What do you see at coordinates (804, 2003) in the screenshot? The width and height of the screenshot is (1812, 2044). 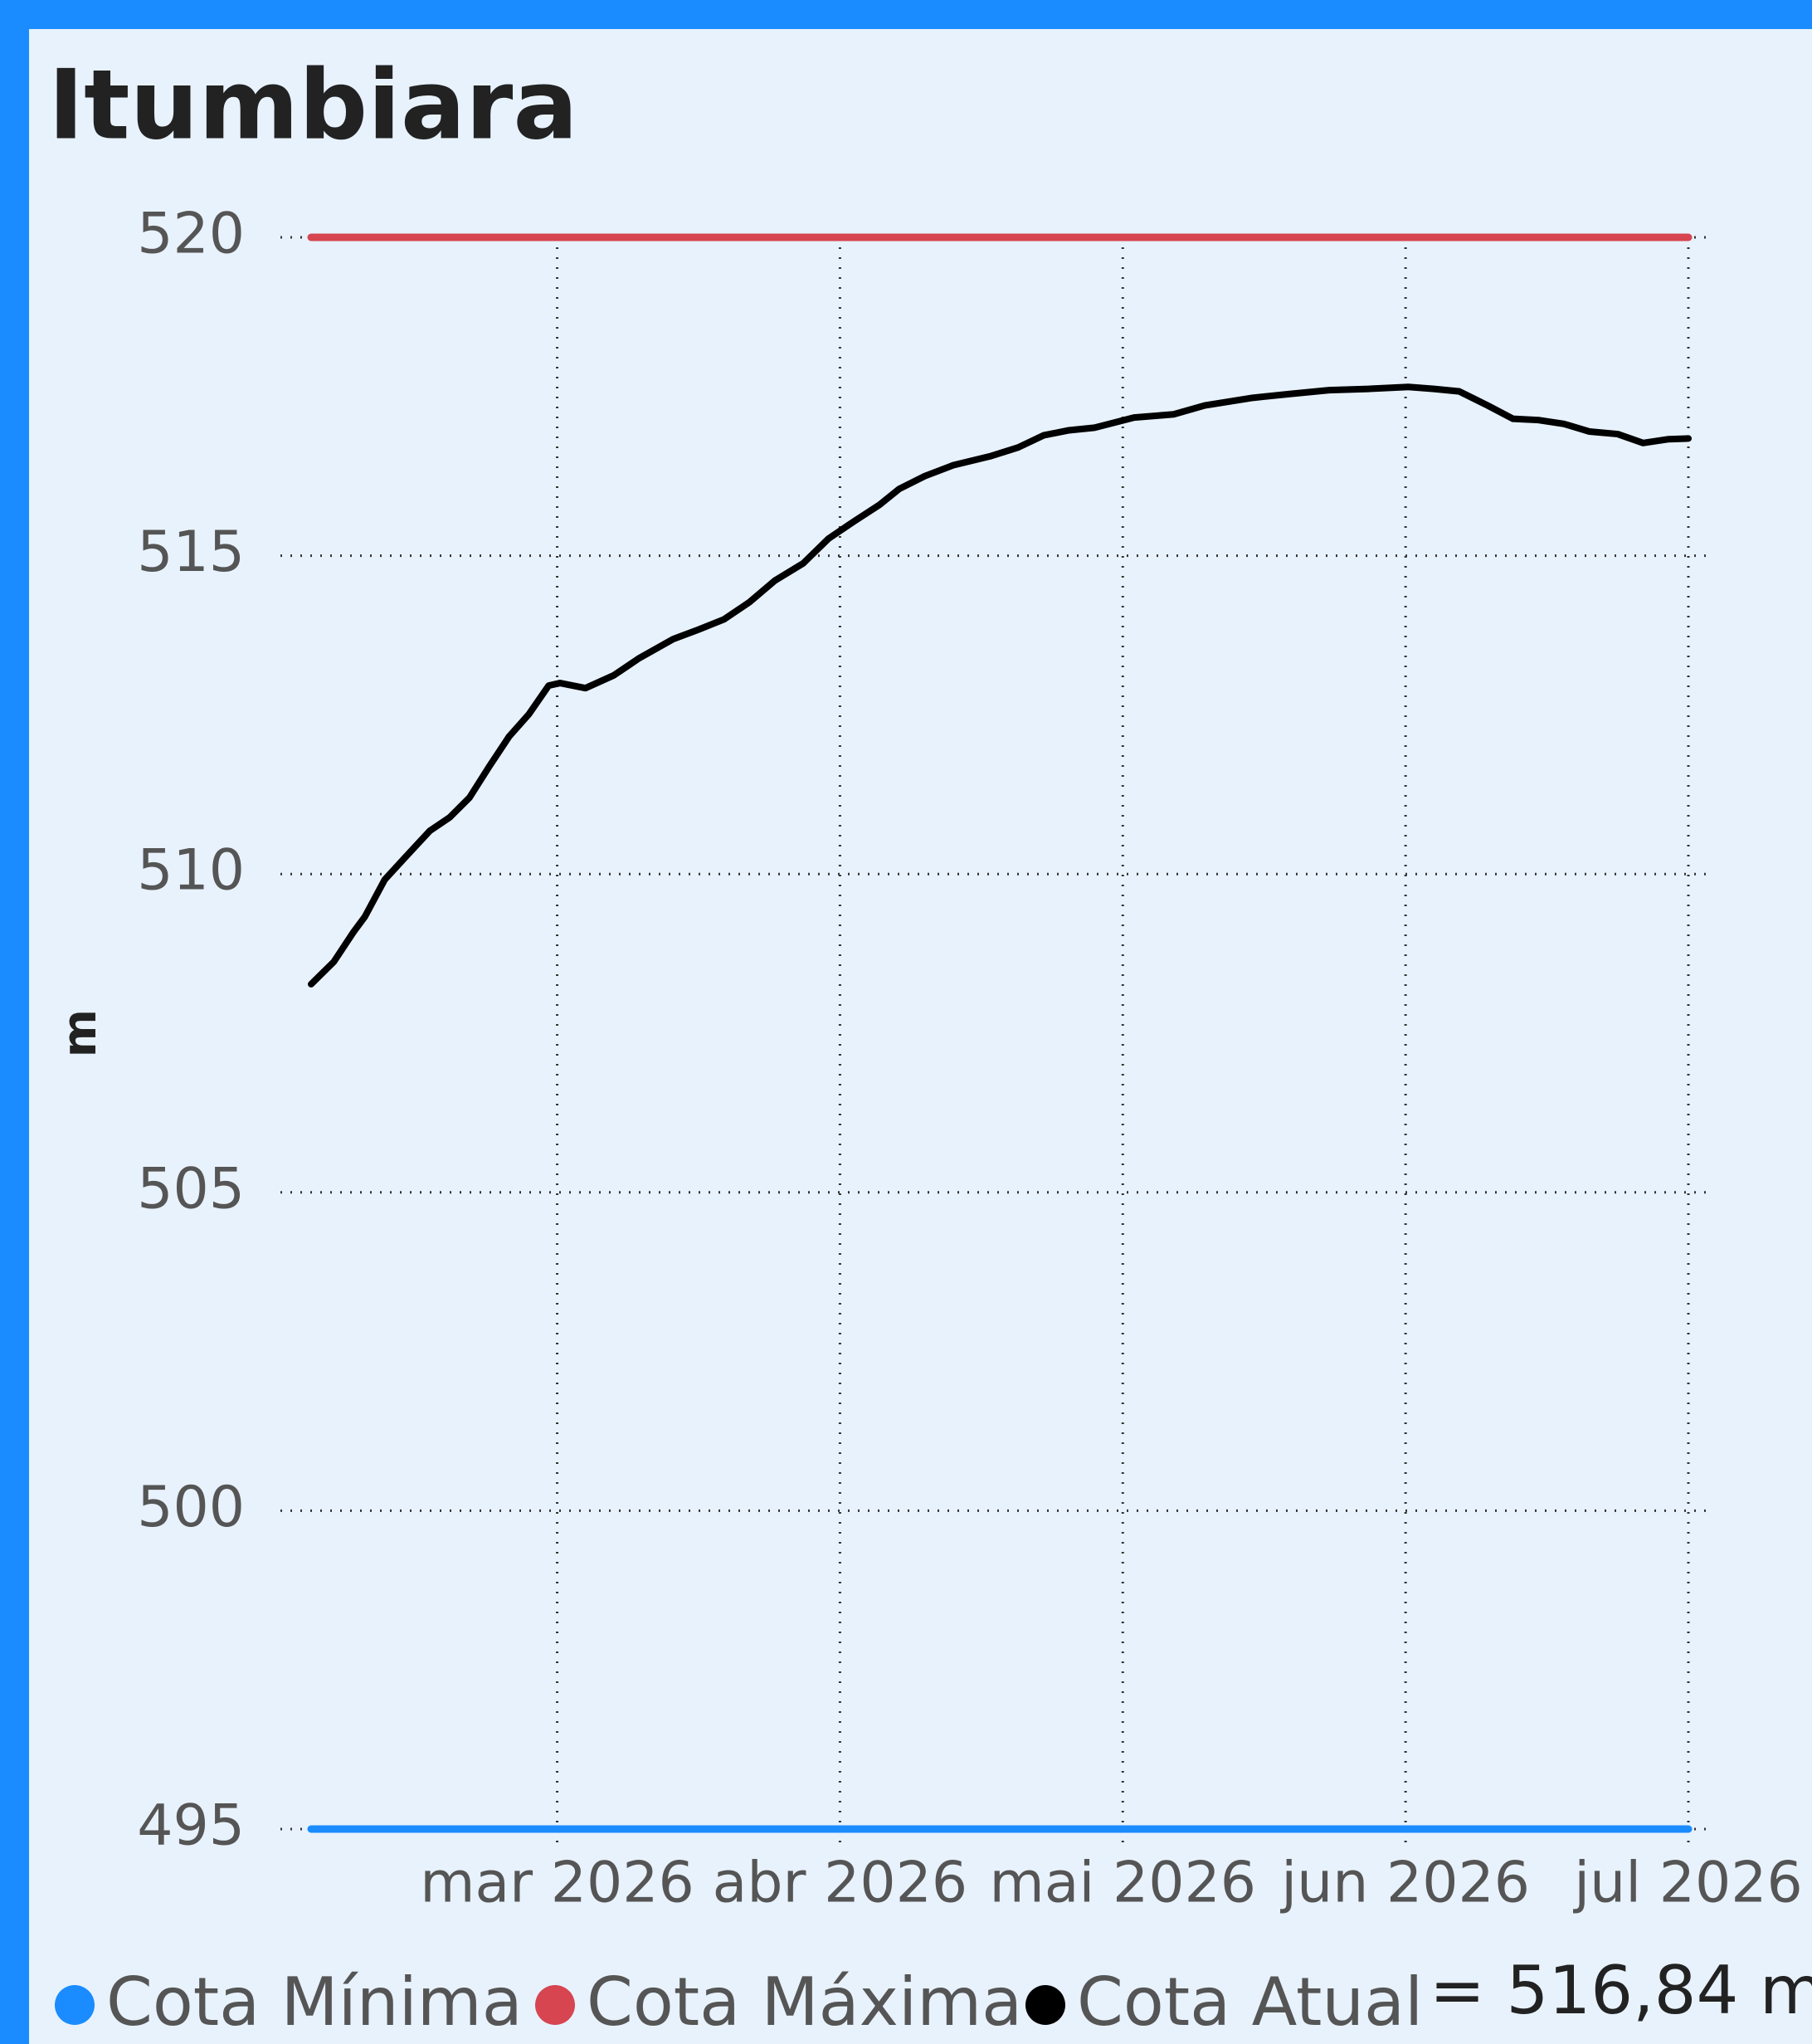 I see `legend-label: Cota Máxima` at bounding box center [804, 2003].